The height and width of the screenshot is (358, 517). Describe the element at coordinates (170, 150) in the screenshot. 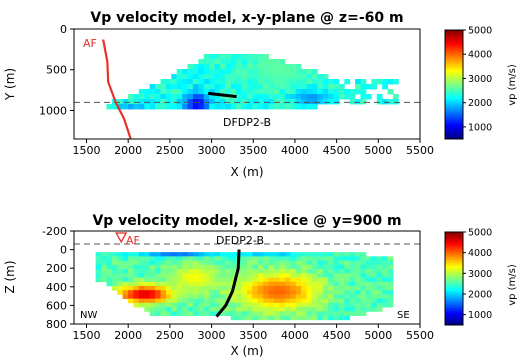

I see `x-tick-label: 2500` at that location.